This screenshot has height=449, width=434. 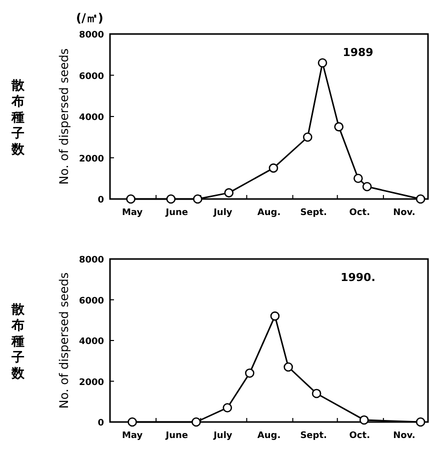 I want to click on annotation: 1990., so click(x=358, y=277).